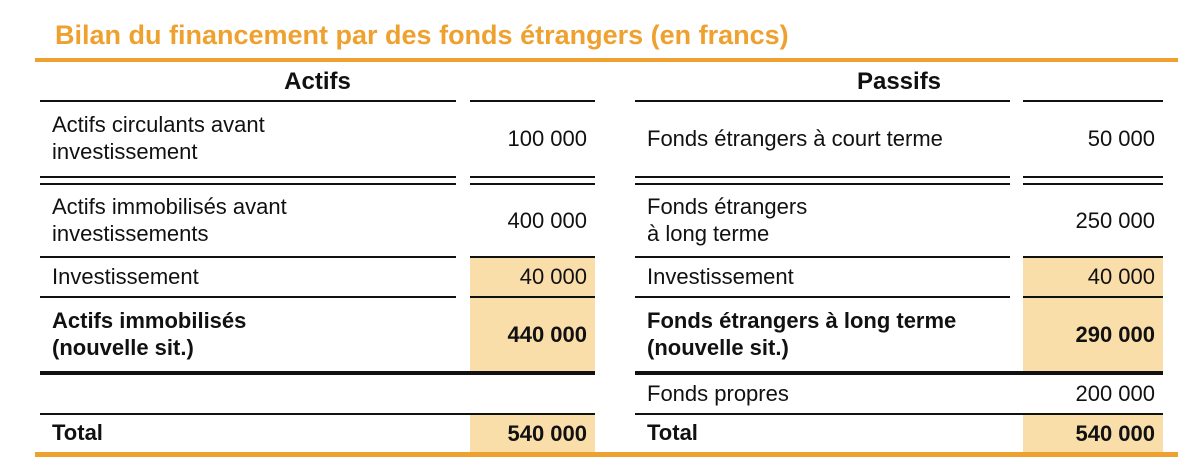 This screenshot has width=1198, height=473. I want to click on row-value: 290 000, so click(1093, 334).